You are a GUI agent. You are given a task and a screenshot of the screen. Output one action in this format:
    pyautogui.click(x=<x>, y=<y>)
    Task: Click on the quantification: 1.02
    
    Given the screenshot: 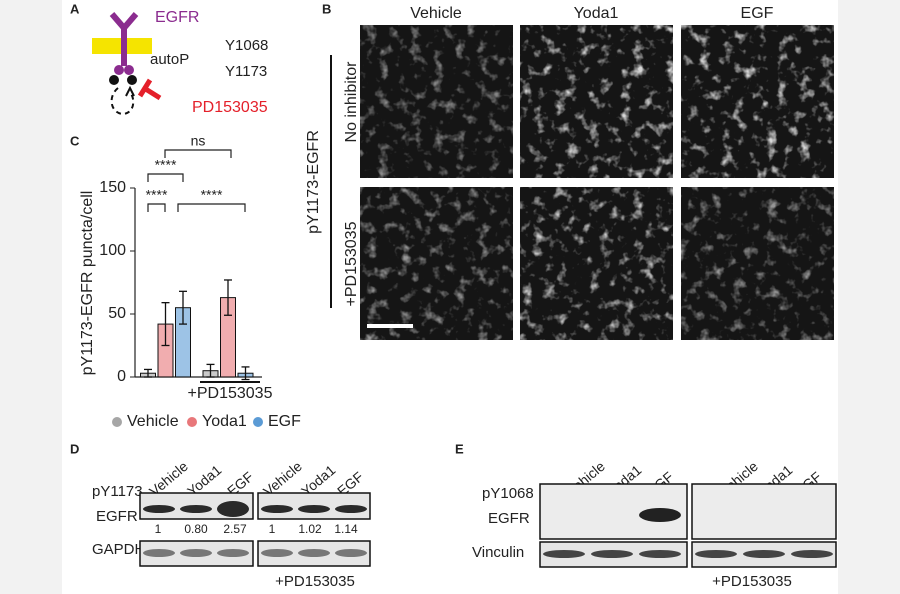 What is the action you would take?
    pyautogui.click(x=310, y=529)
    